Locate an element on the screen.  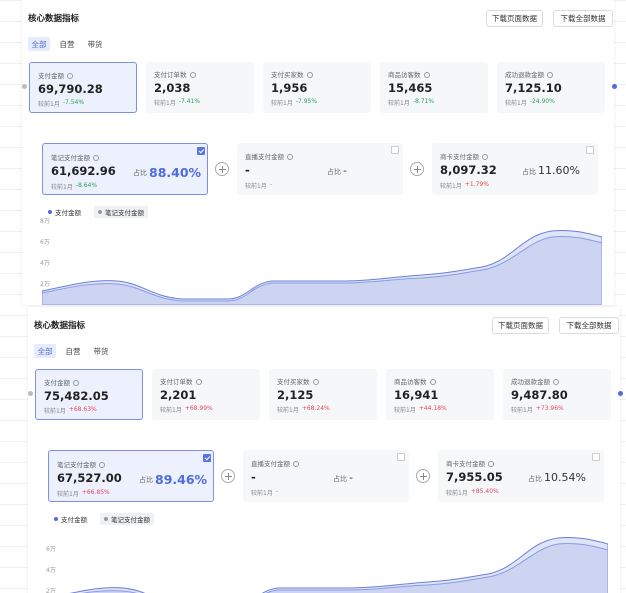
sub-metric-card: 笔记支付金额 61,692.96 占比 88.40% 较前1月 -8.64% is located at coordinates (125, 169).